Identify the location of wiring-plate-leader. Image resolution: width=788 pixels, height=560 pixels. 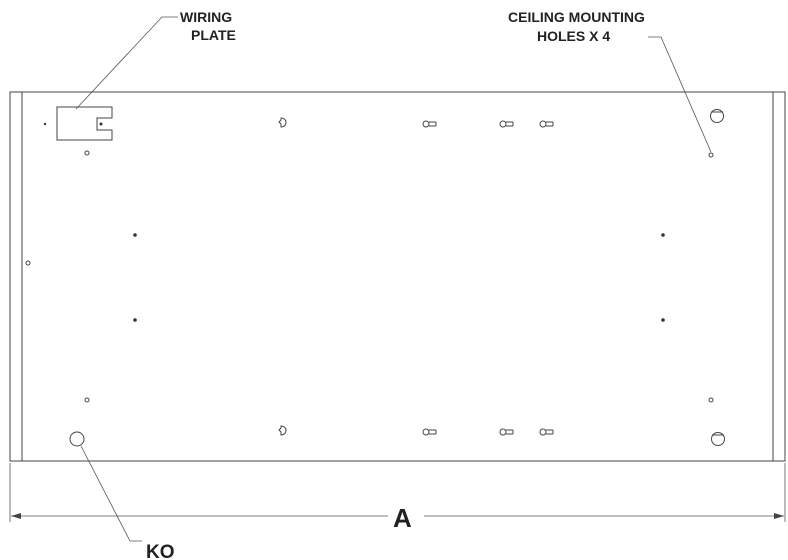
(126, 63).